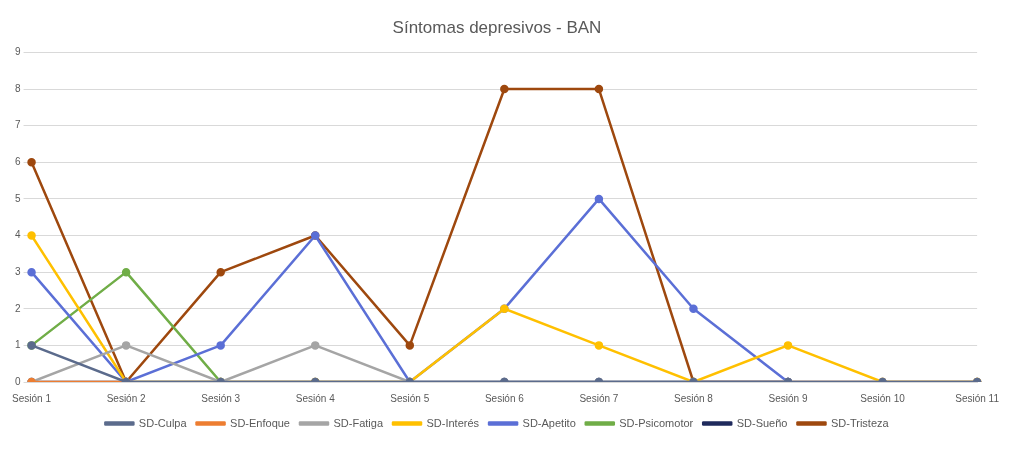  What do you see at coordinates (694, 398) in the screenshot?
I see `x-tick-label: Sesión 8` at bounding box center [694, 398].